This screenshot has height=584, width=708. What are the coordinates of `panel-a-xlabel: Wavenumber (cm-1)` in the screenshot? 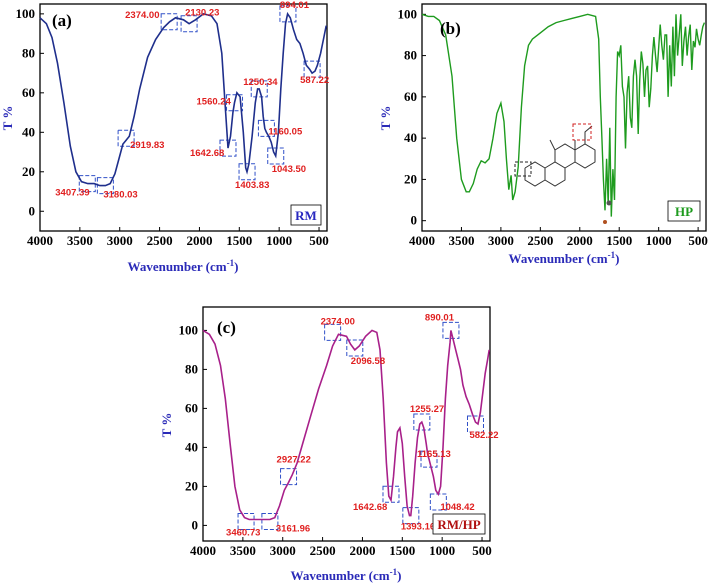 It's located at (183, 266).